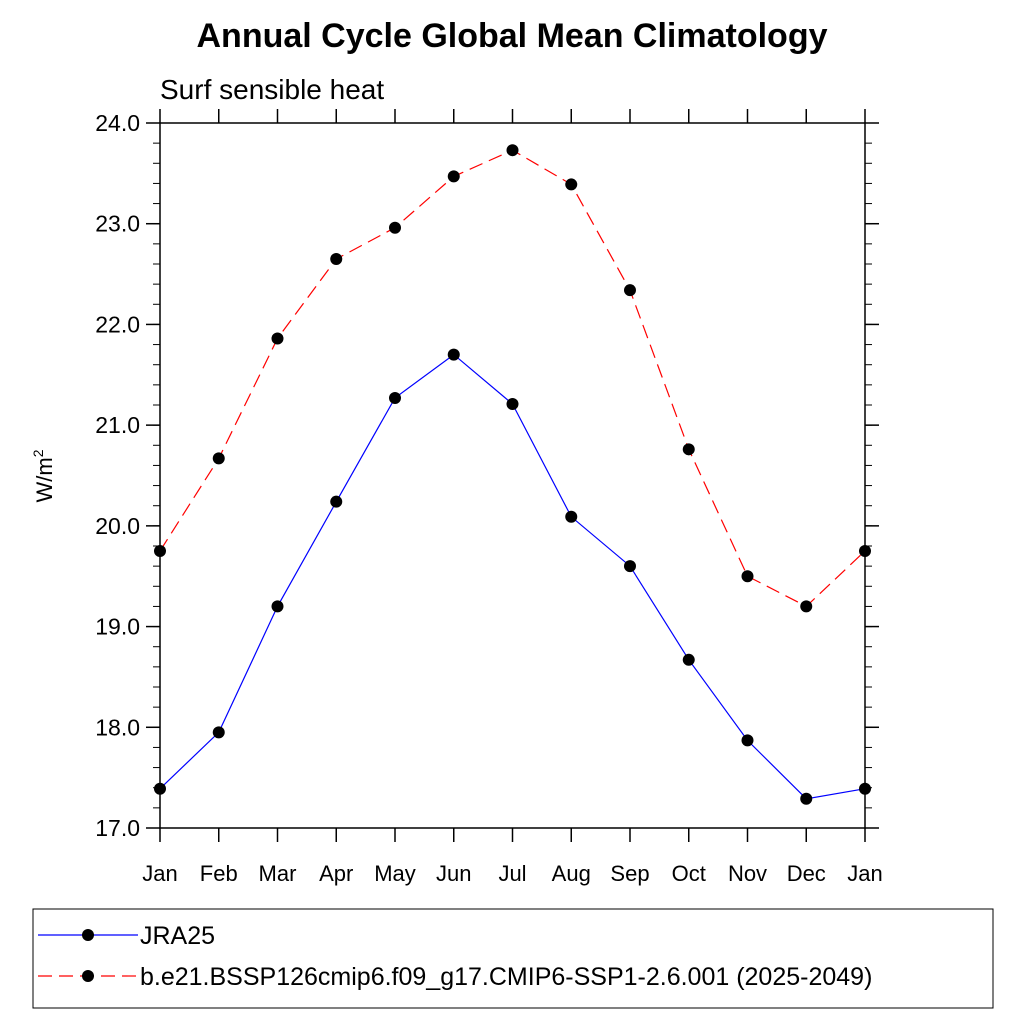 This screenshot has height=1024, width=1024. I want to click on x-tick-label: Sep, so click(629, 873).